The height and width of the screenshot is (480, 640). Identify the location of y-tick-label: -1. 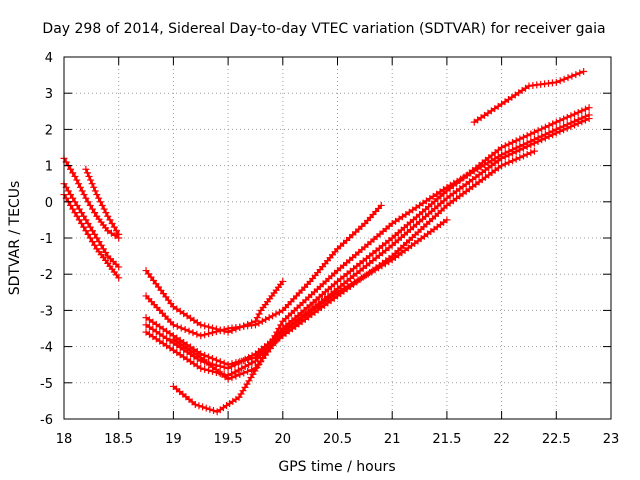
(46, 239).